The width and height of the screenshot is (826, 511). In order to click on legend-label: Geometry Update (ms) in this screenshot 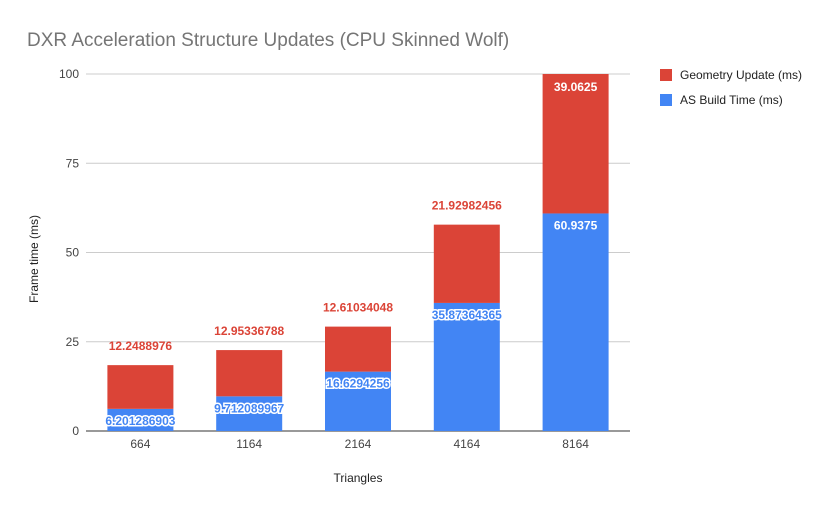, I will do `click(741, 75)`.